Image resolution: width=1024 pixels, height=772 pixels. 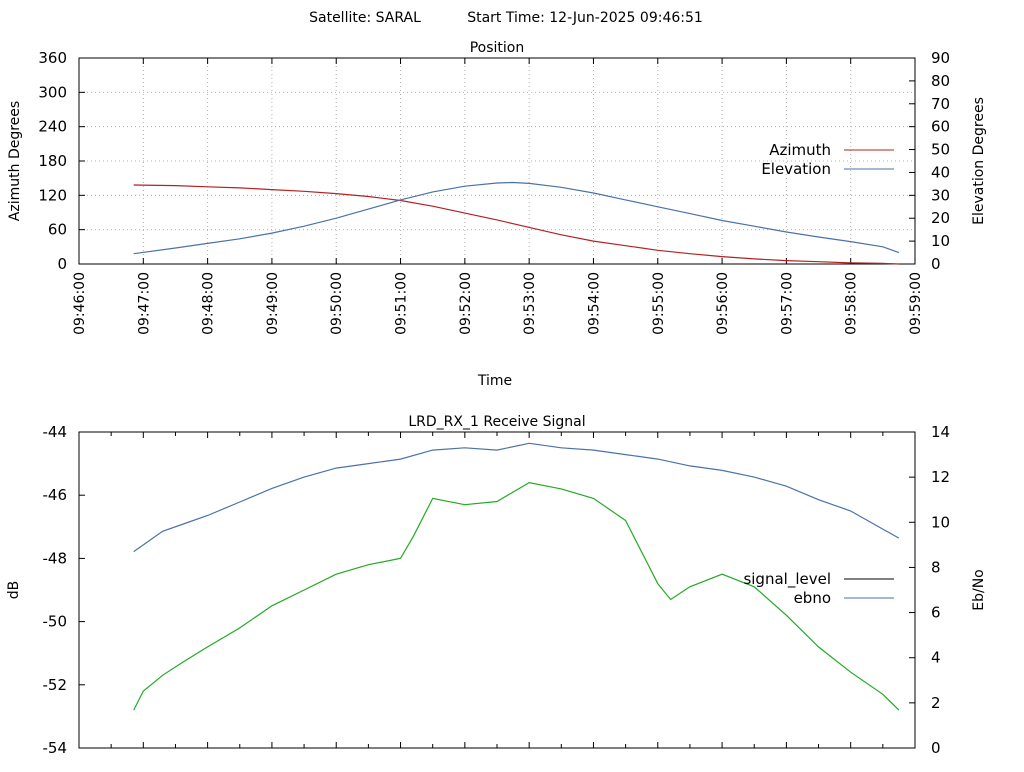 What do you see at coordinates (52, 92) in the screenshot?
I see `position-y-tick-label: 300` at bounding box center [52, 92].